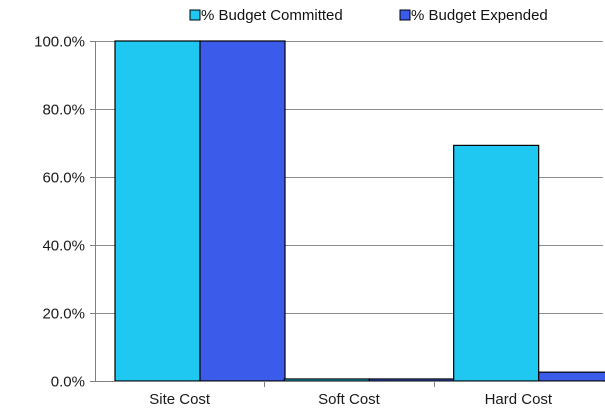  I want to click on legend-swatch-expended, so click(405, 15).